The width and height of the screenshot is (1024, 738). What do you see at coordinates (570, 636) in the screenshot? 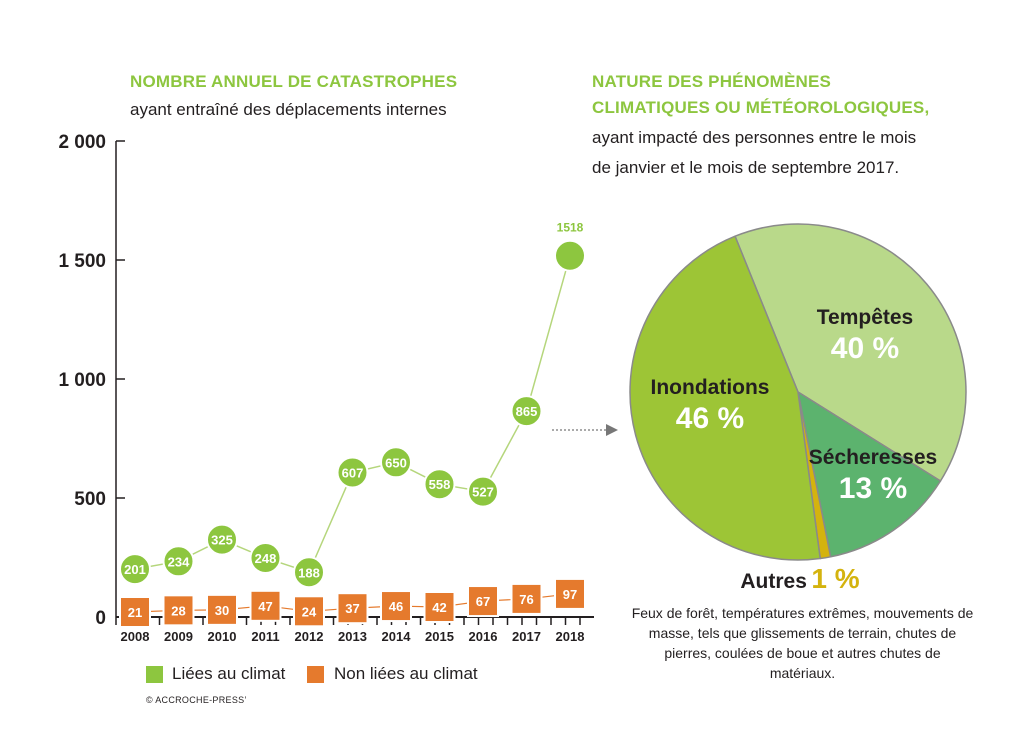
I see `x-axis-tick-label: 2018` at bounding box center [570, 636].